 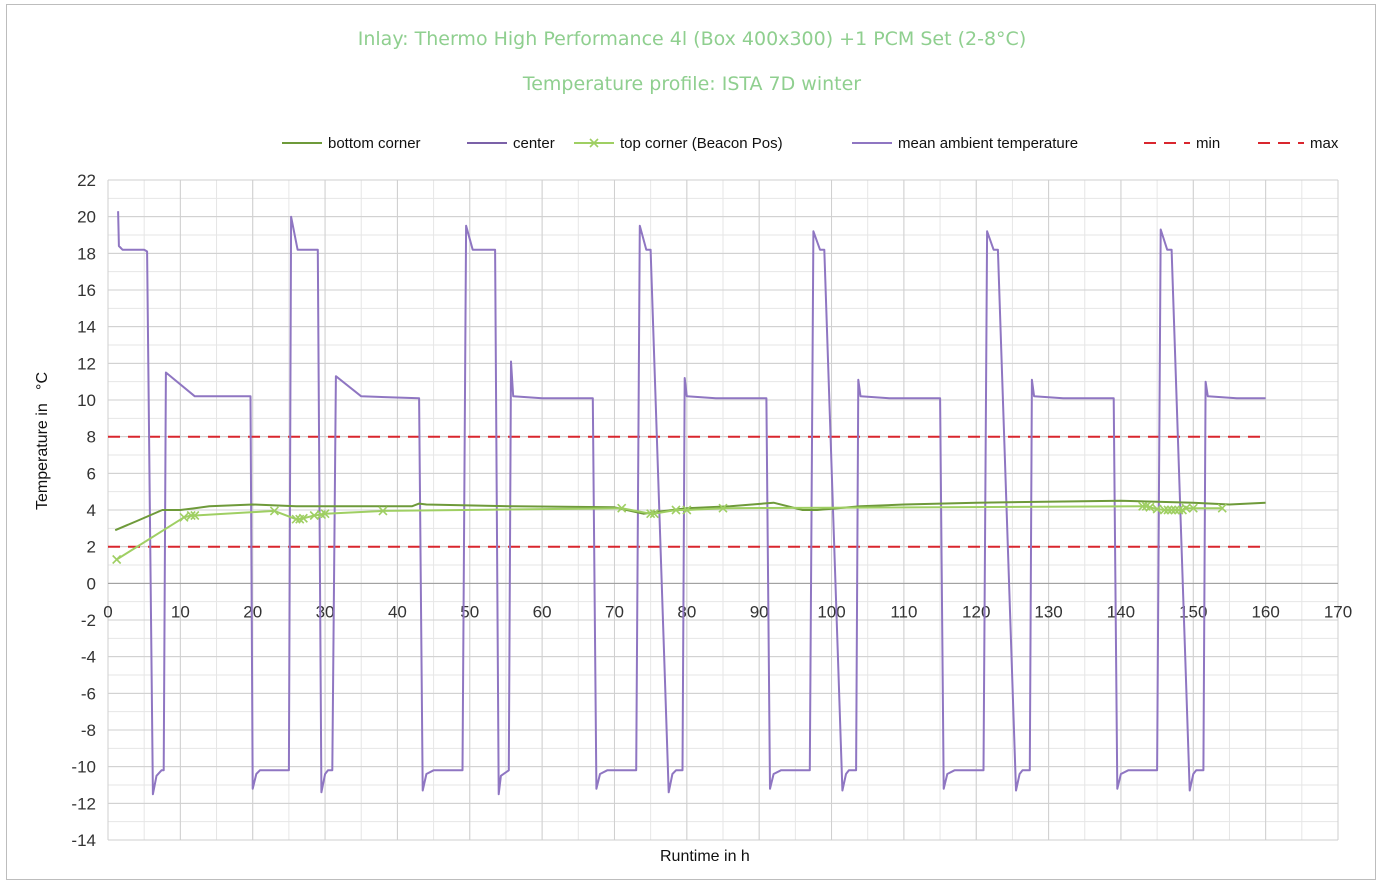 I want to click on legend-item: max, so click(x=1298, y=143).